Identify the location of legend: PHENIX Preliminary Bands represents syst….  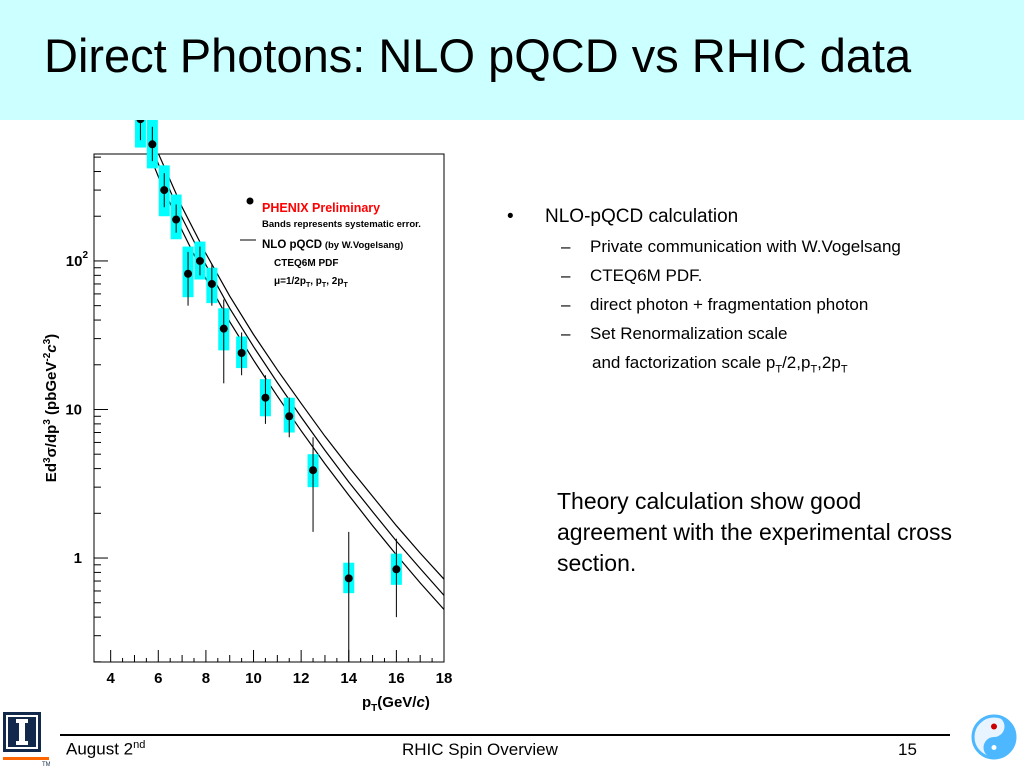
(330, 243).